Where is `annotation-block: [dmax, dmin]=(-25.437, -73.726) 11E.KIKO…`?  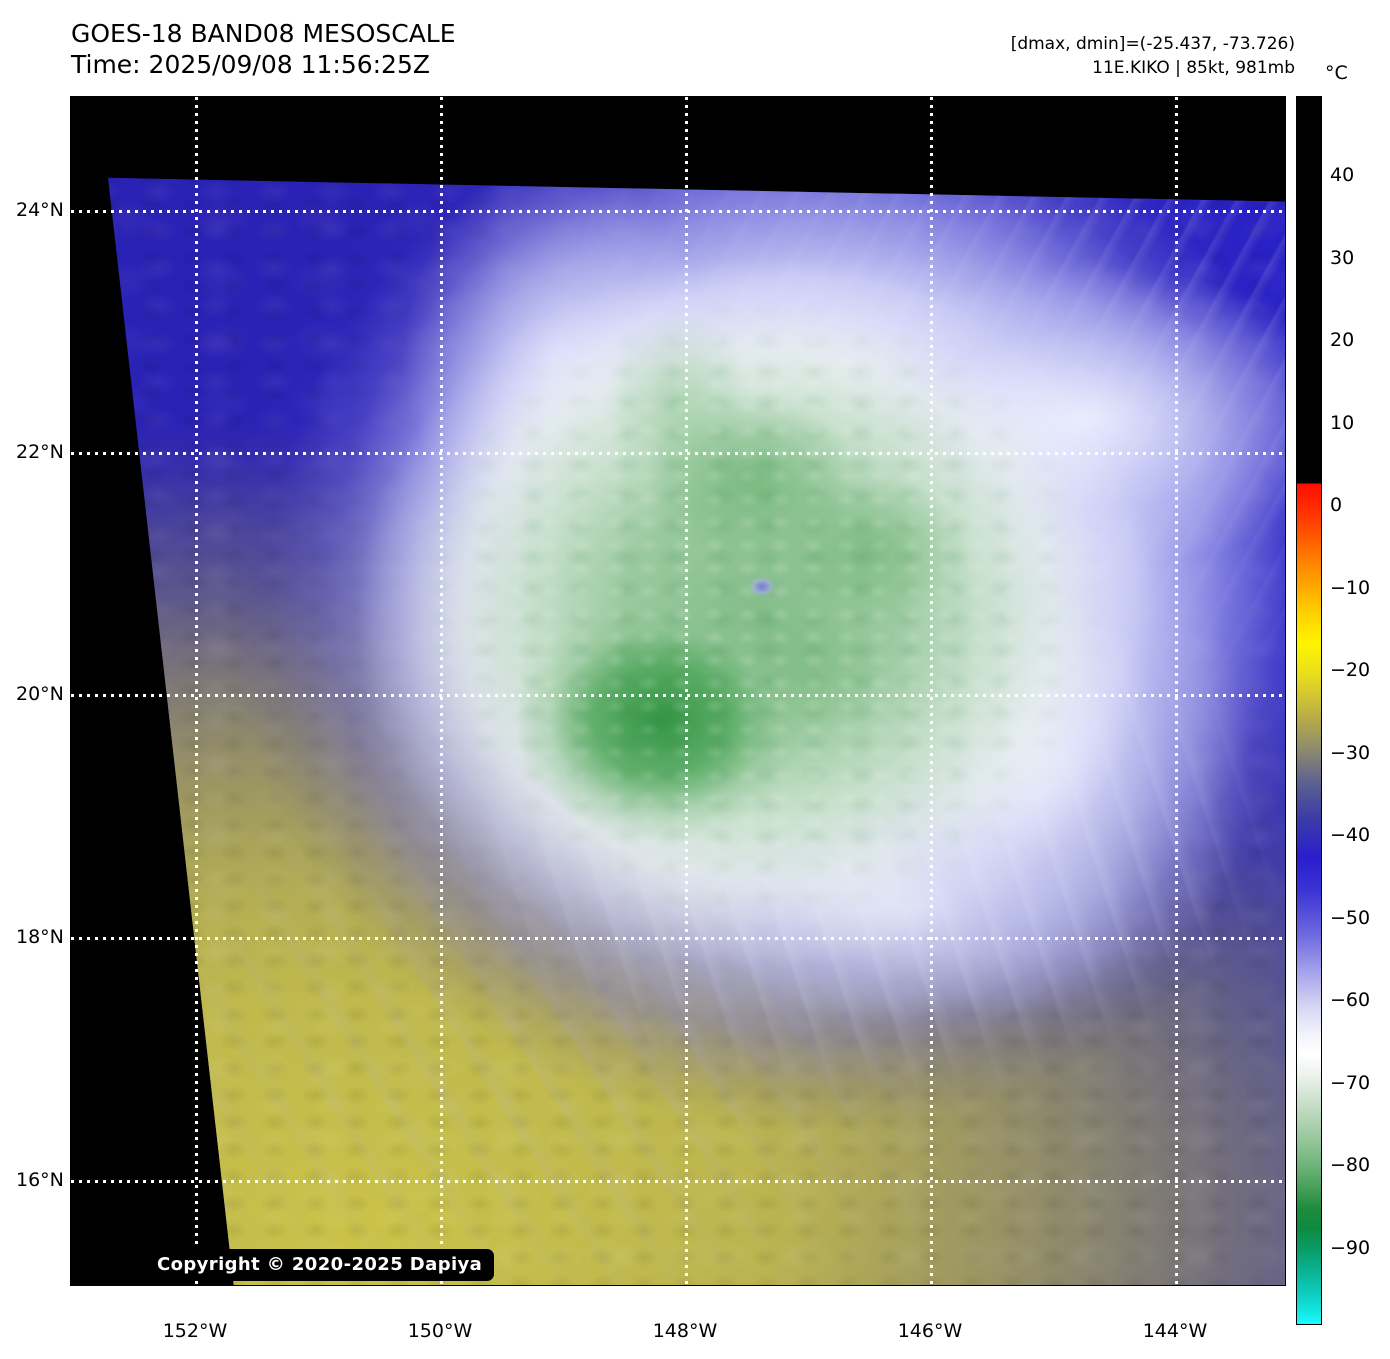
annotation-block: [dmax, dmin]=(-25.437, -73.726) 11E.KIKO… is located at coordinates (1153, 56).